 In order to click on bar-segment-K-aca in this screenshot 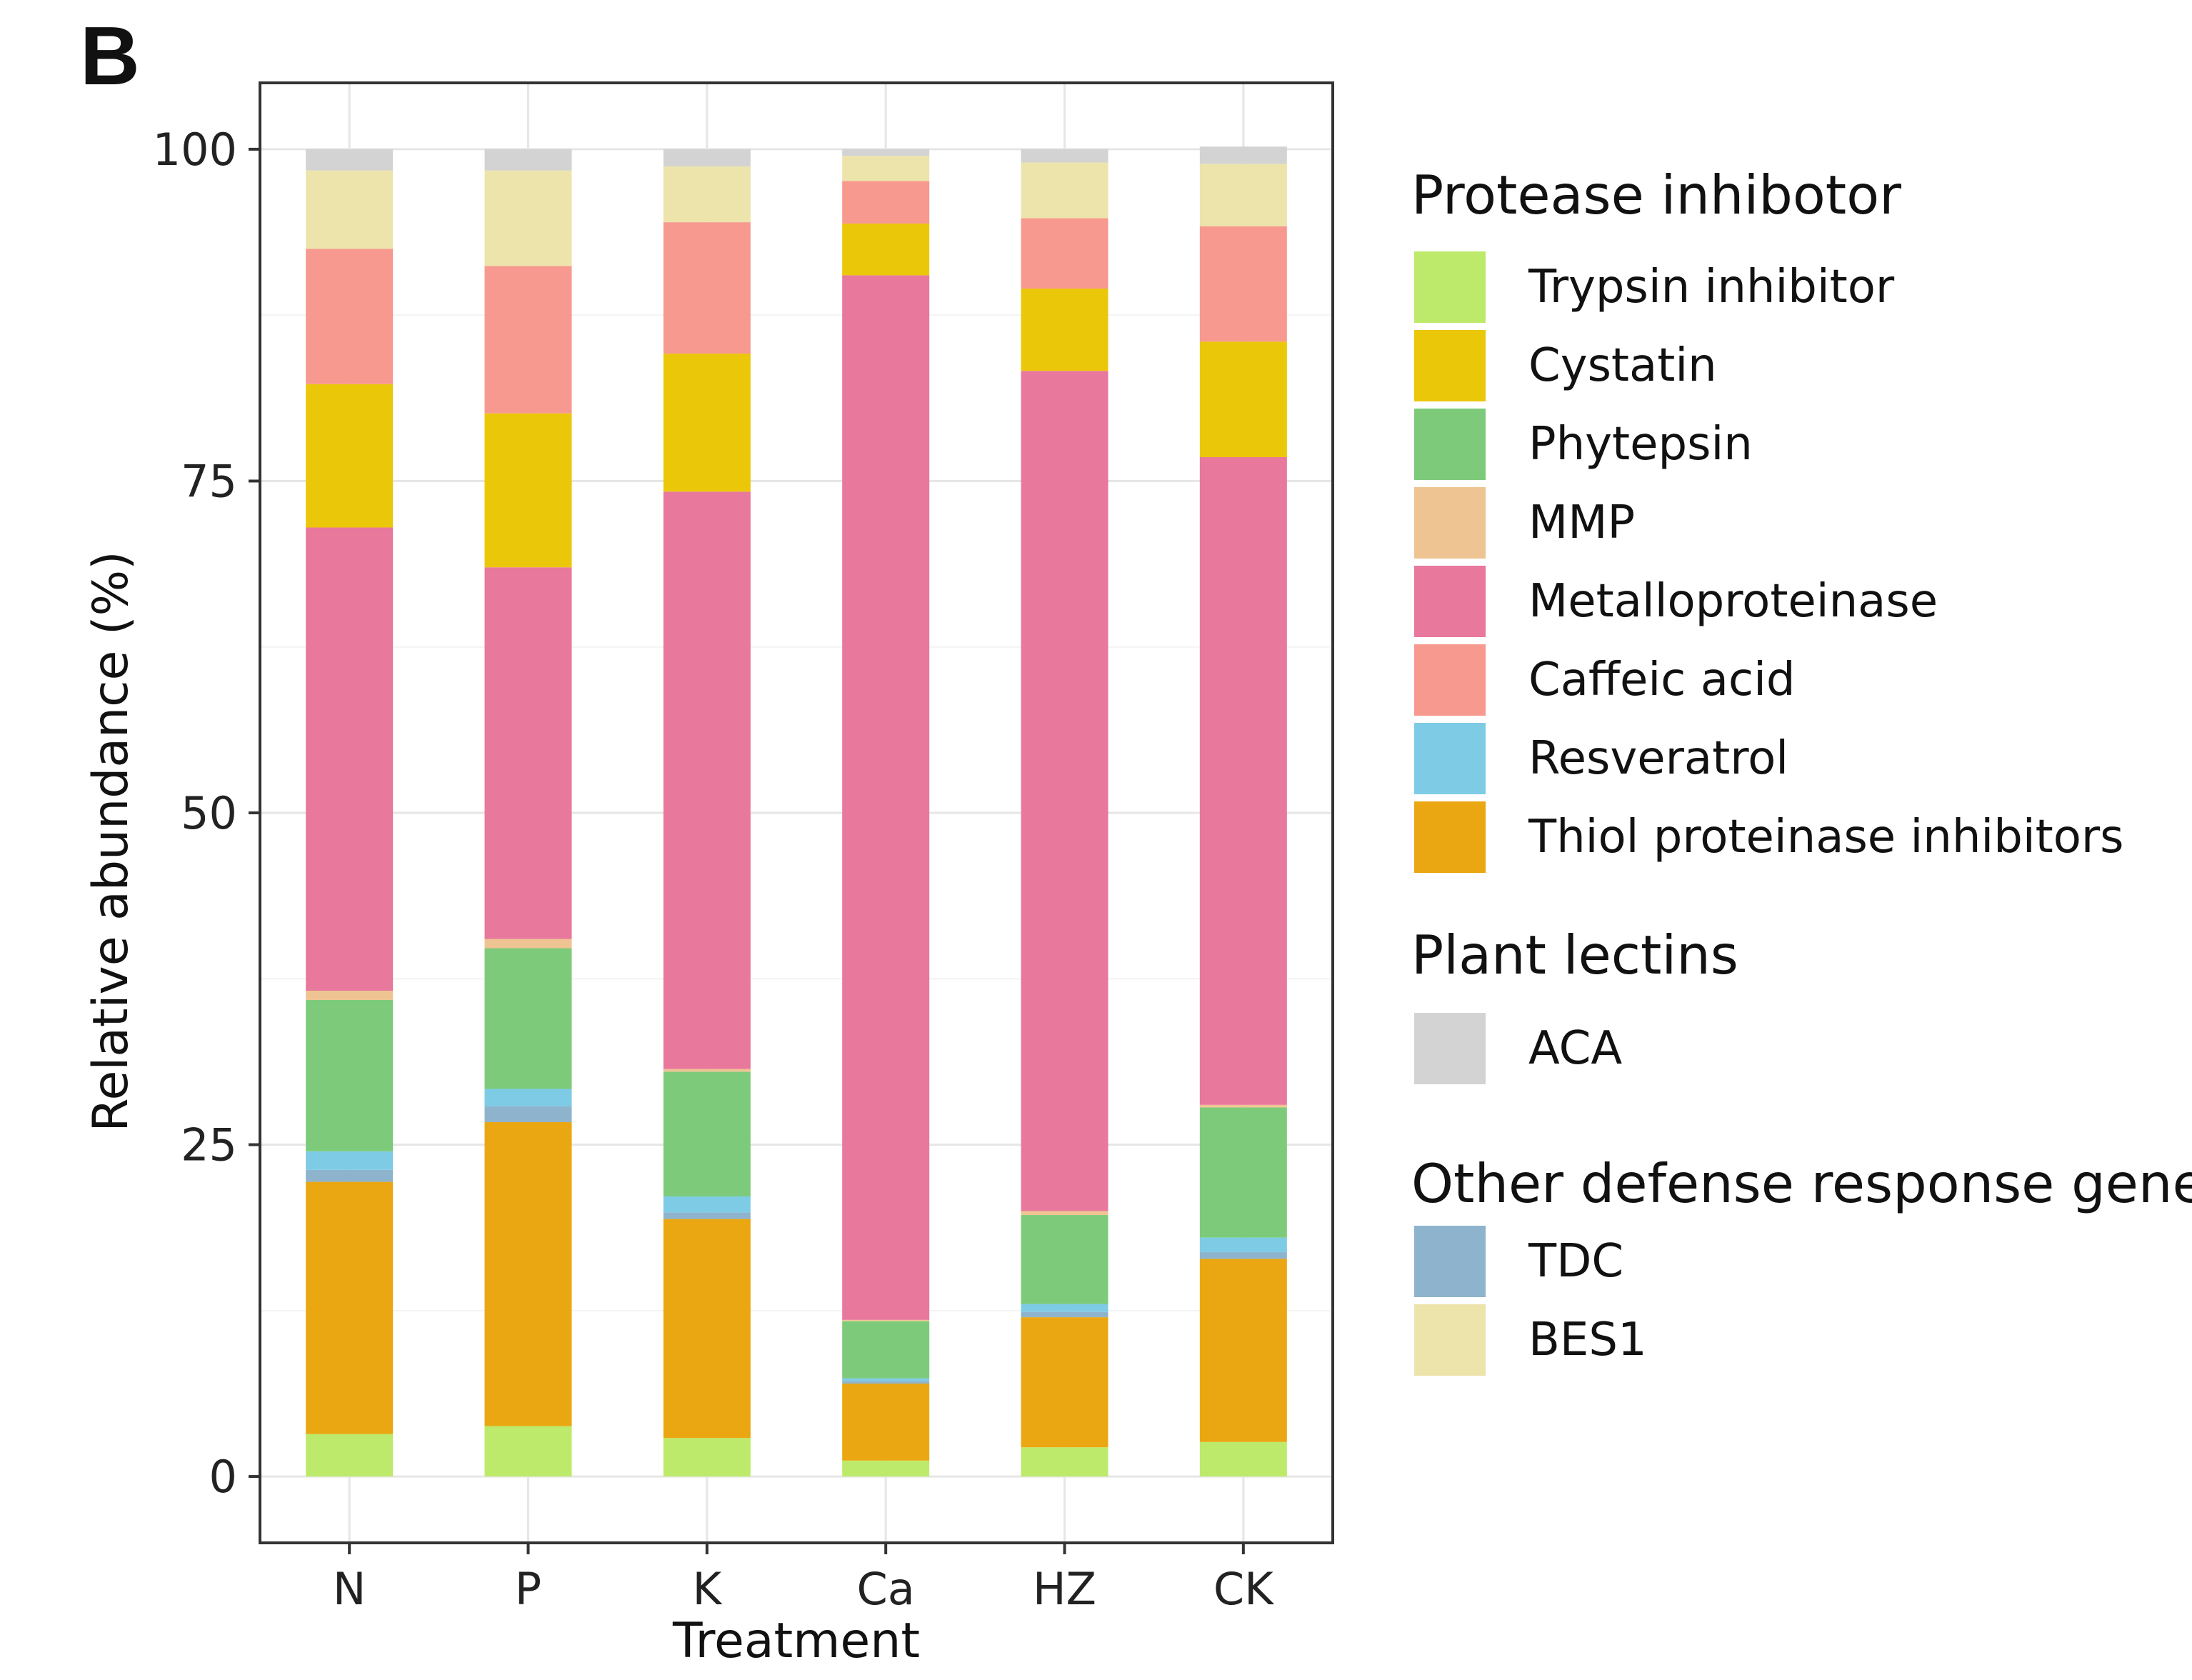, I will do `click(707, 158)`.